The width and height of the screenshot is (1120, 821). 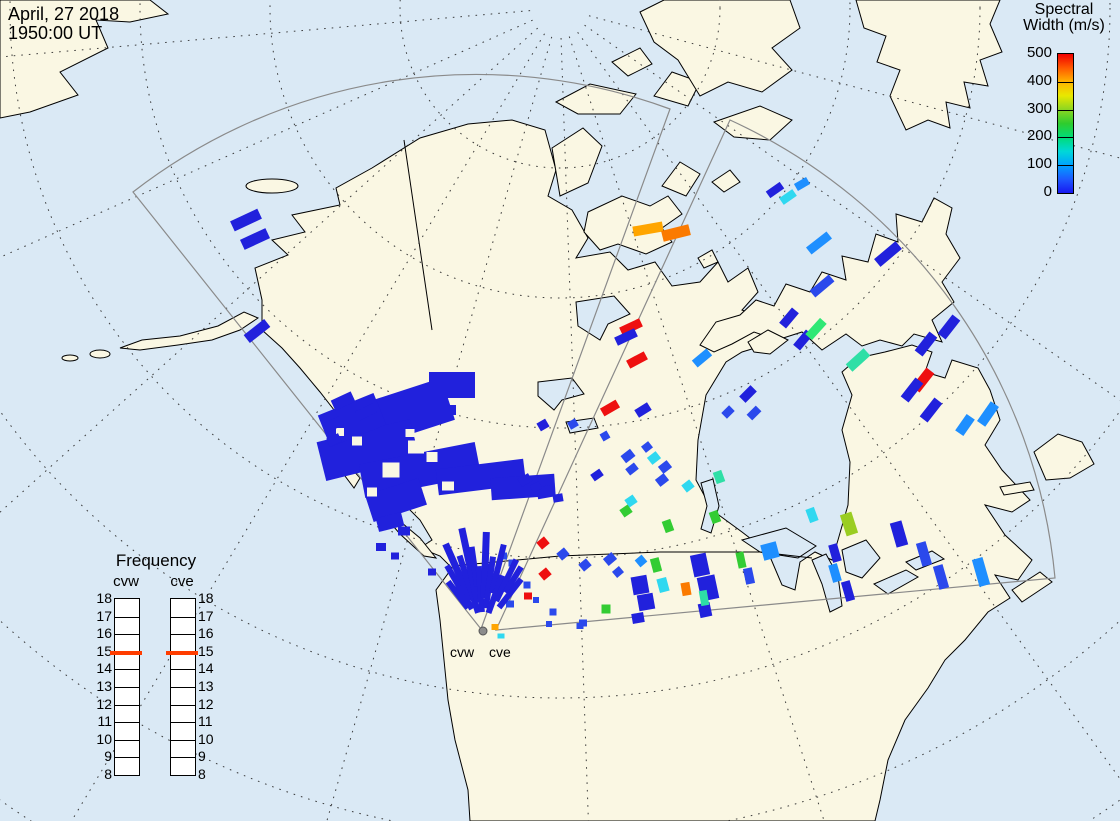 I want to click on timestamp: April, 27 2018 1950:00 UT, so click(x=63, y=24).